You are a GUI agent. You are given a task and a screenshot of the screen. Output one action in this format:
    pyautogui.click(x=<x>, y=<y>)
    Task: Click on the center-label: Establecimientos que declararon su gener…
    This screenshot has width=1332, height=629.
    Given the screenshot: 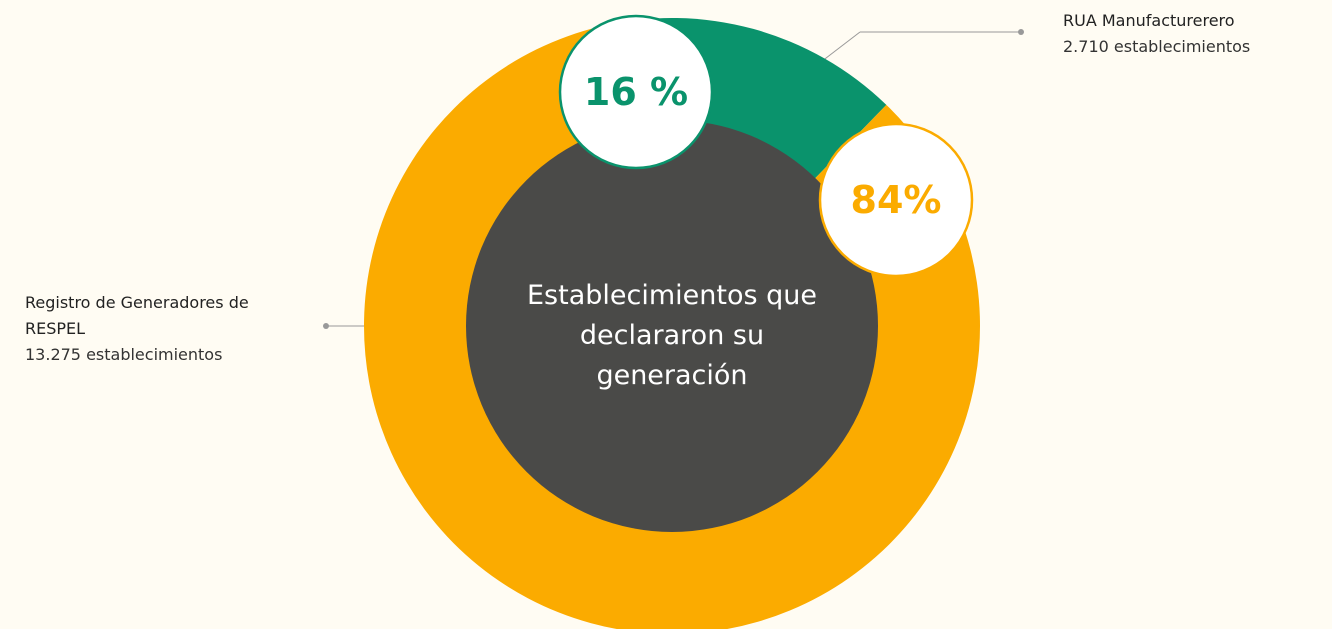 What is the action you would take?
    pyautogui.click(x=672, y=335)
    